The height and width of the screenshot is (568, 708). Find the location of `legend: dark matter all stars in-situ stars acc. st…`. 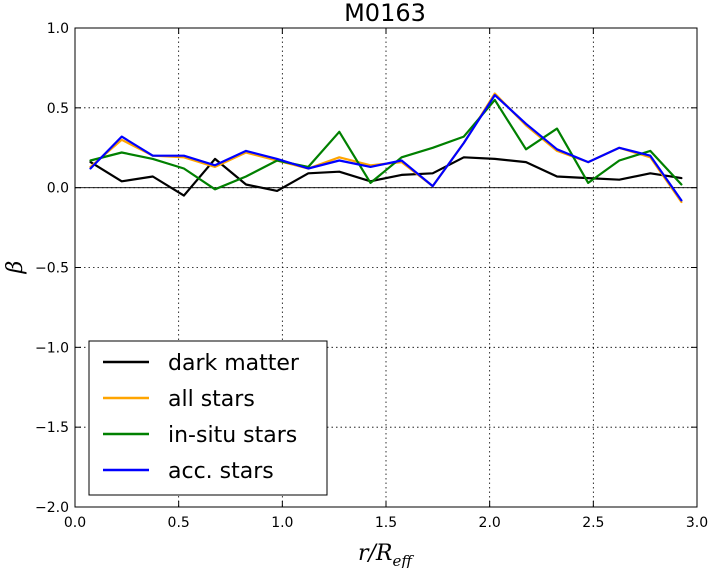

legend: dark matter all stars in-situ stars acc. st… is located at coordinates (208, 418).